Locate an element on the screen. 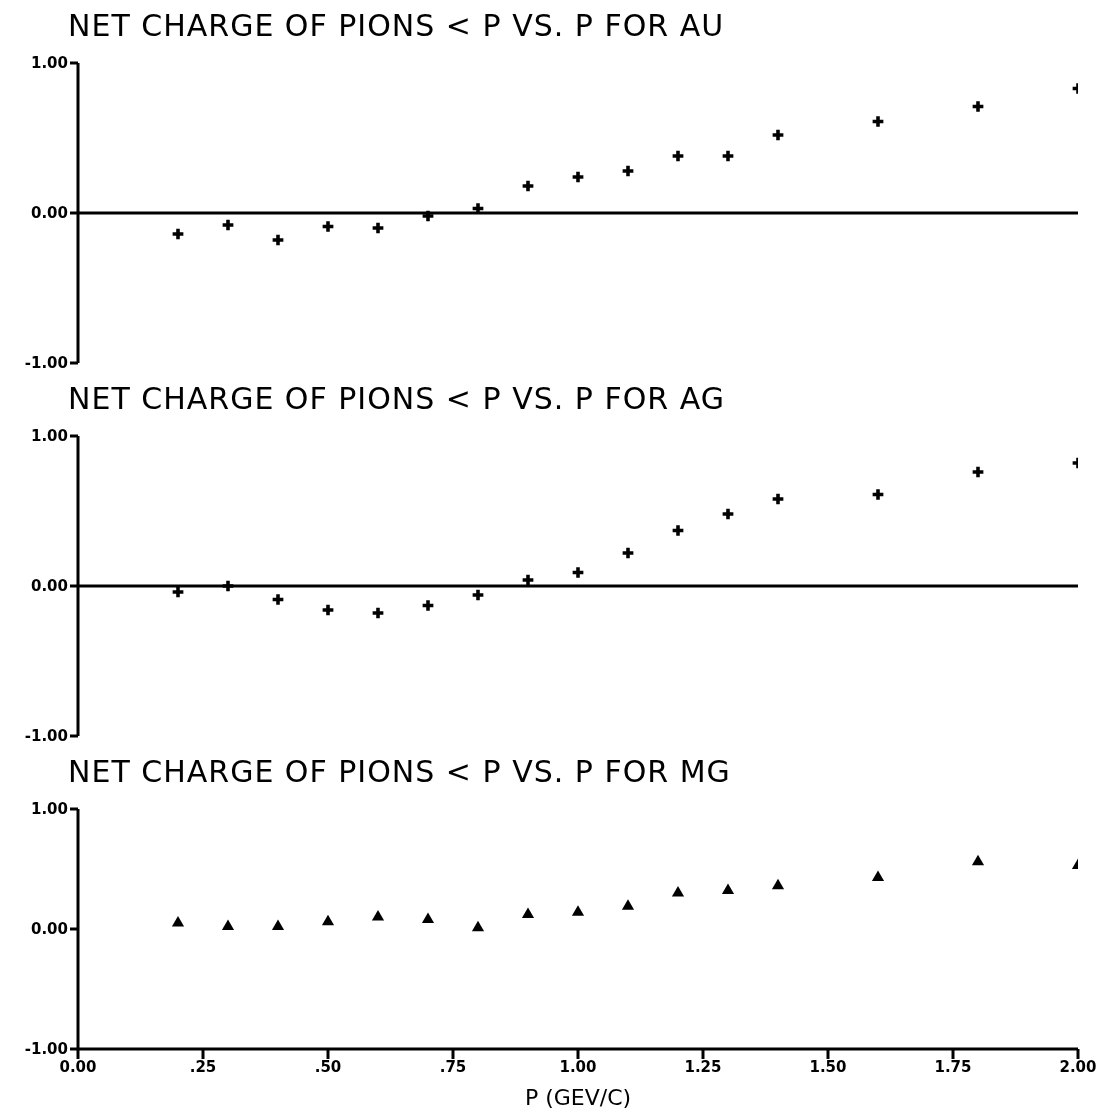  x-tick-label: 1.00 is located at coordinates (578, 1066).